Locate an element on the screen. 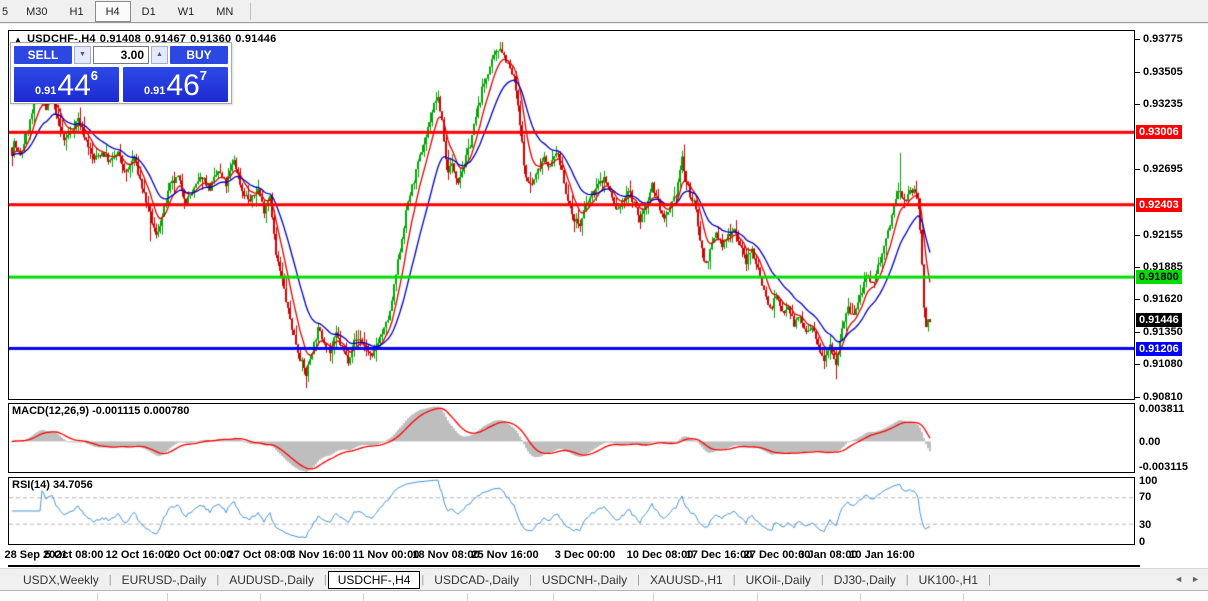 The height and width of the screenshot is (601, 1208). macd-canvas is located at coordinates (571, 438).